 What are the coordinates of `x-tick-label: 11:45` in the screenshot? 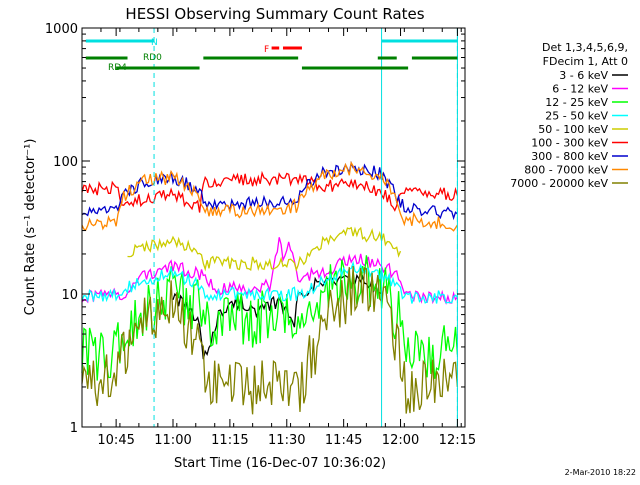 It's located at (343, 440).